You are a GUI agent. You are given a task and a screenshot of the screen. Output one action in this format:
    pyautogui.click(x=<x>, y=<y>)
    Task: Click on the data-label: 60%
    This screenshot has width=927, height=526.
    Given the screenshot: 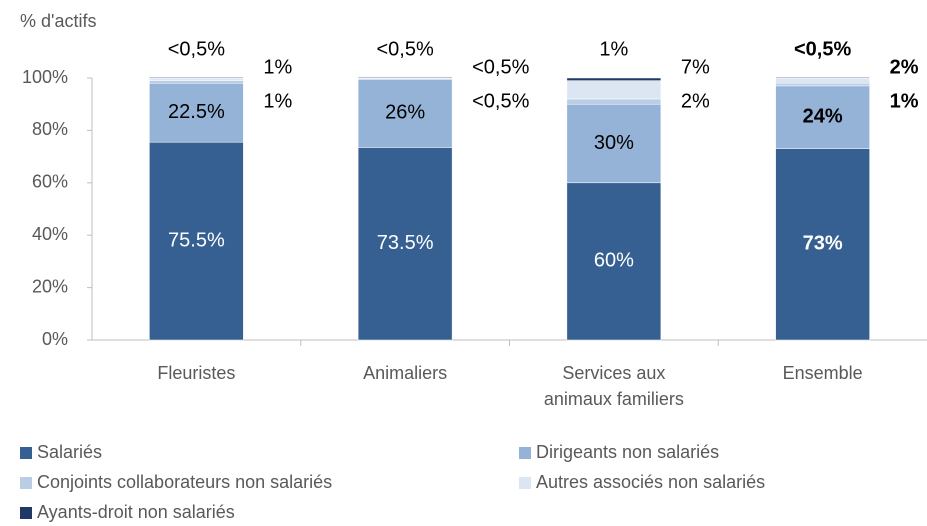 What is the action you would take?
    pyautogui.click(x=614, y=261)
    